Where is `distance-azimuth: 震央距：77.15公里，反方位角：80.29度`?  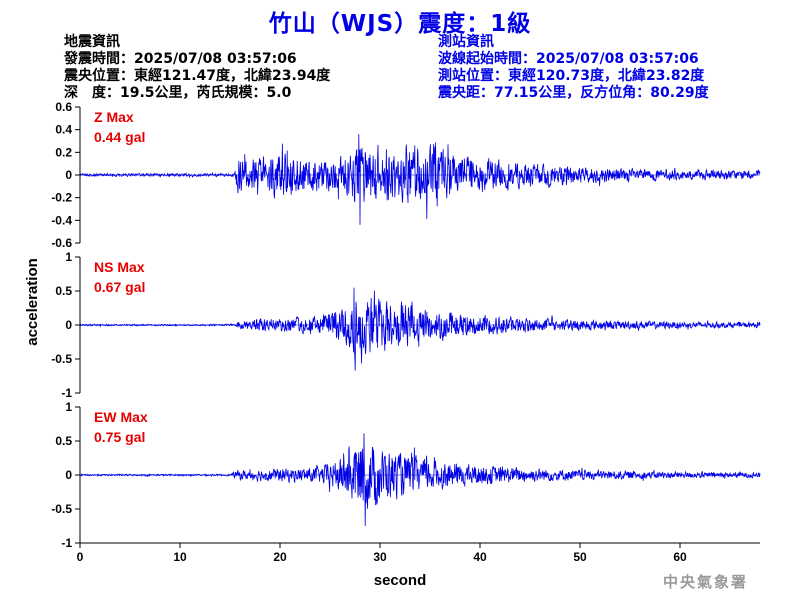 distance-azimuth: 震央距：77.15公里，反方位角：80.29度 is located at coordinates (573, 93).